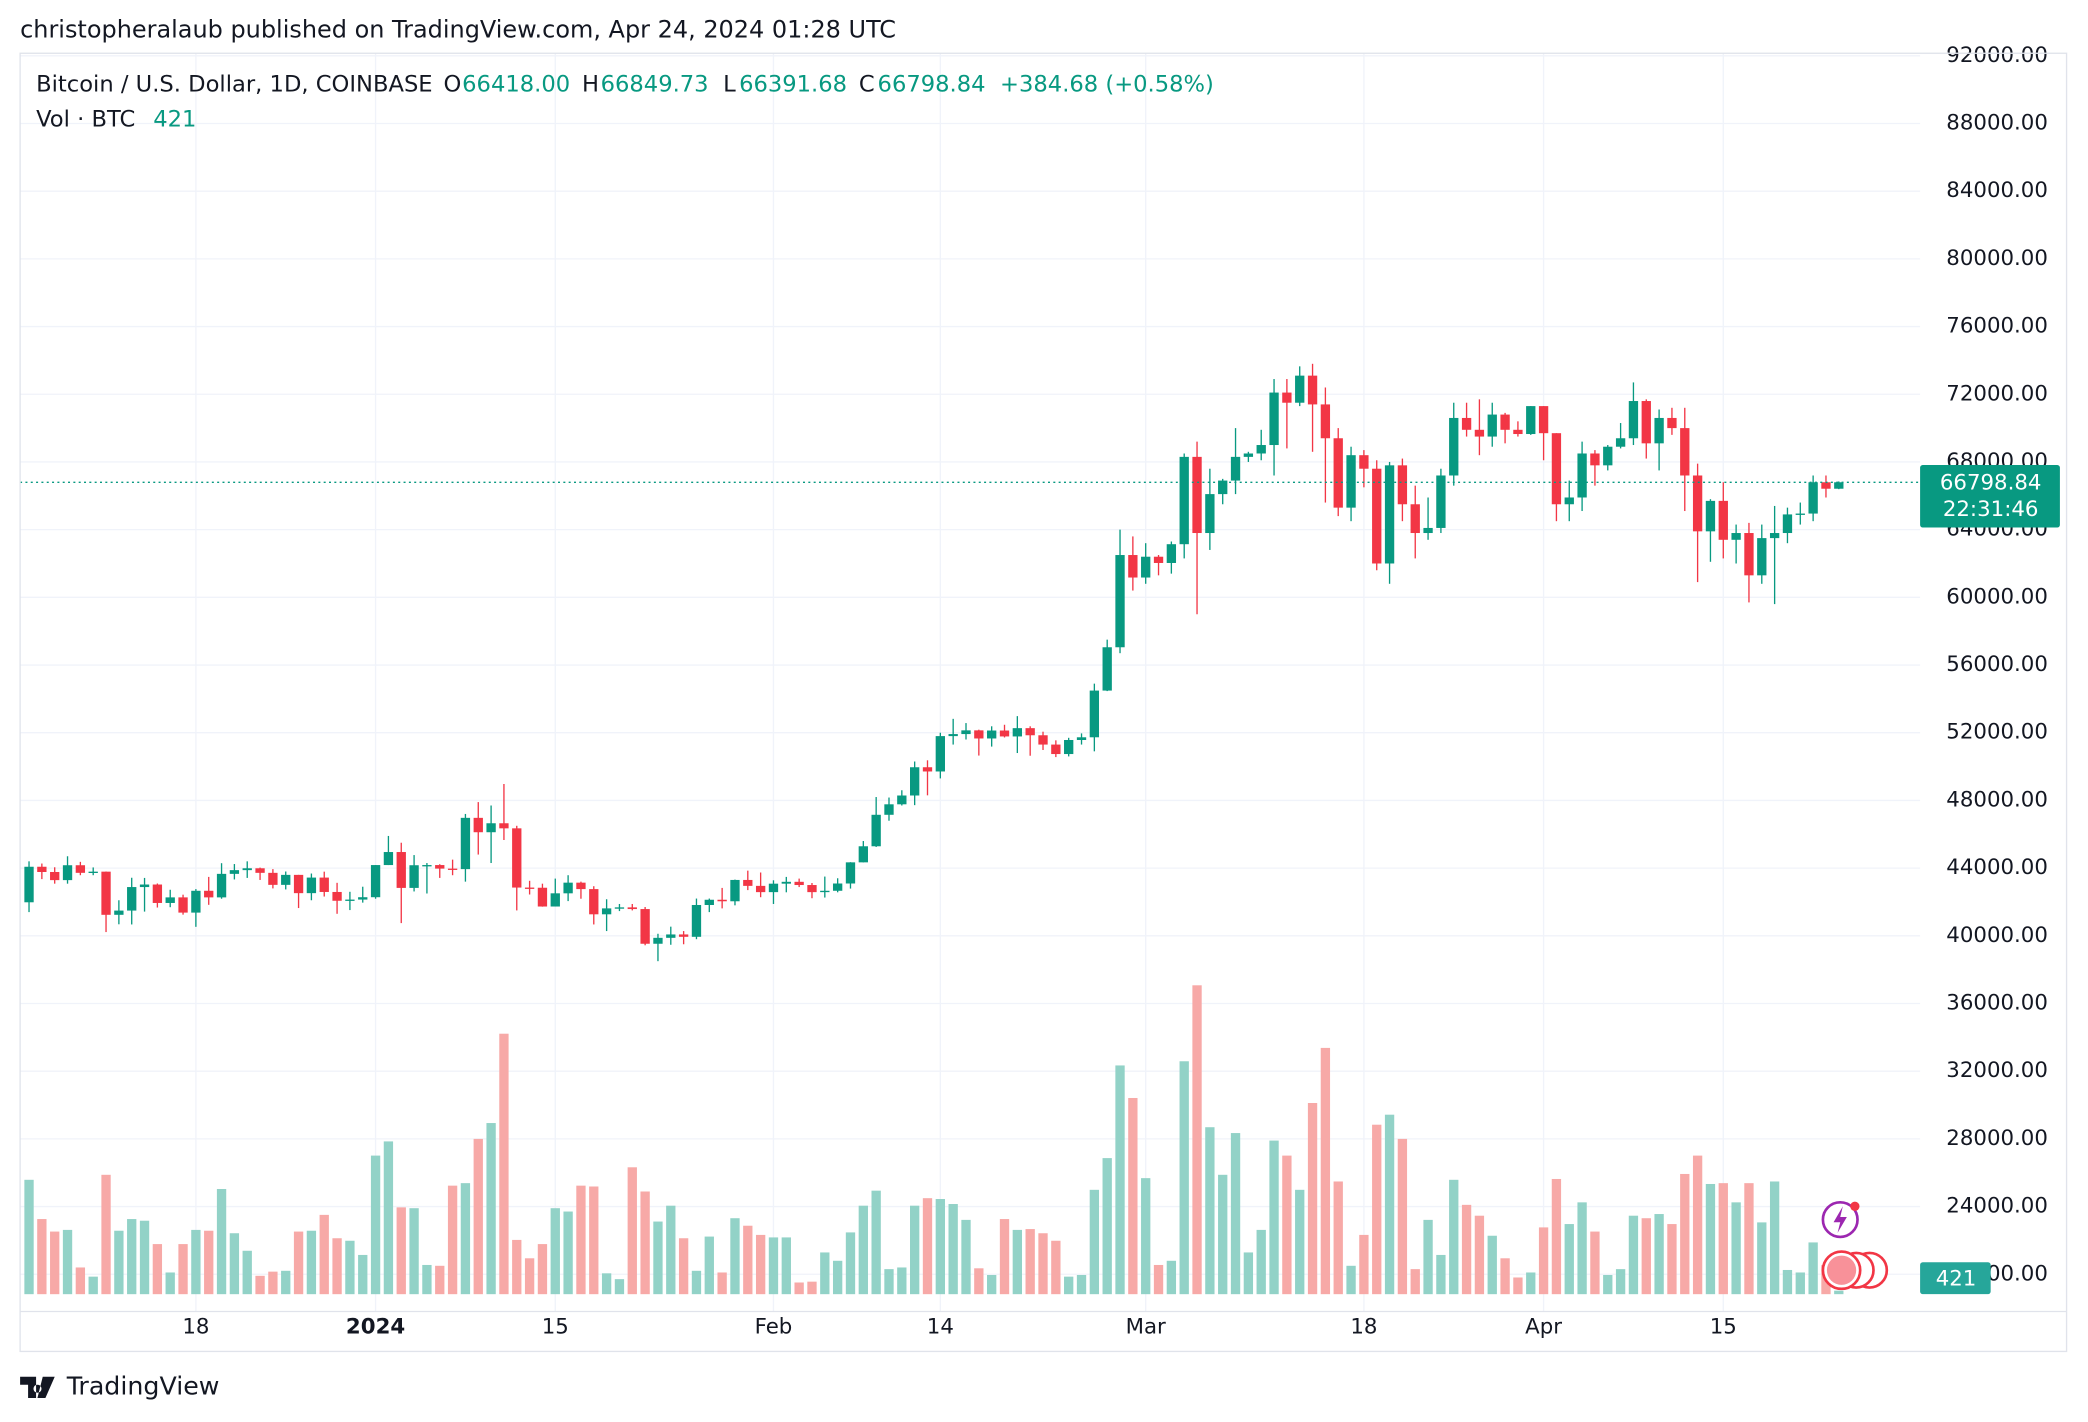 This screenshot has height=1422, width=2088. What do you see at coordinates (1997, 1206) in the screenshot?
I see `y-tick-label: 24000.00` at bounding box center [1997, 1206].